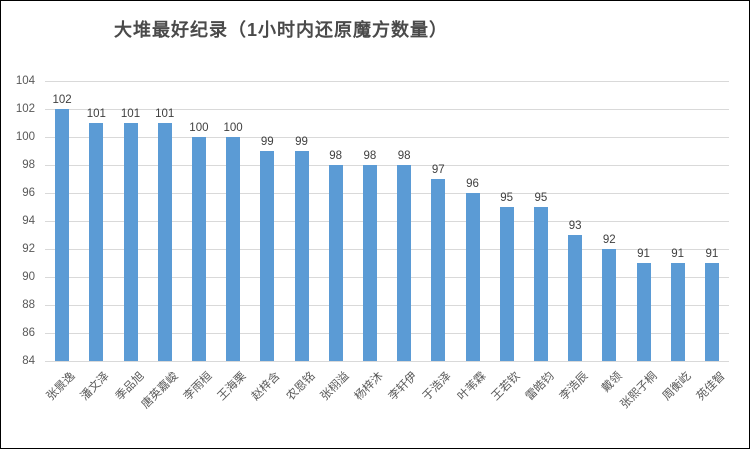 The width and height of the screenshot is (750, 449). What do you see at coordinates (472, 184) in the screenshot?
I see `data-label: 96` at bounding box center [472, 184].